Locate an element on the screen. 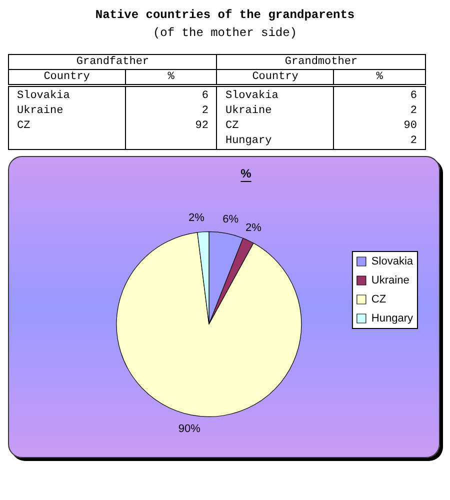  text: (of the mother side) is located at coordinates (225, 33).